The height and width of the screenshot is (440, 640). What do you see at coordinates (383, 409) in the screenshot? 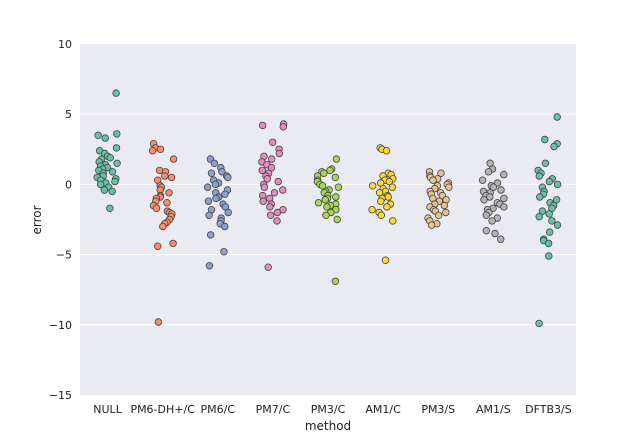
I see `x-tick-label: AM1/C` at bounding box center [383, 409].